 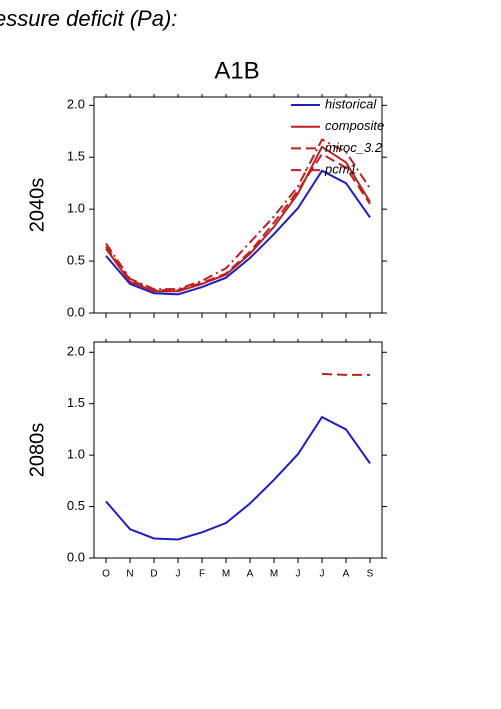 I want to click on legend-label: pcm1, so click(x=340, y=169).